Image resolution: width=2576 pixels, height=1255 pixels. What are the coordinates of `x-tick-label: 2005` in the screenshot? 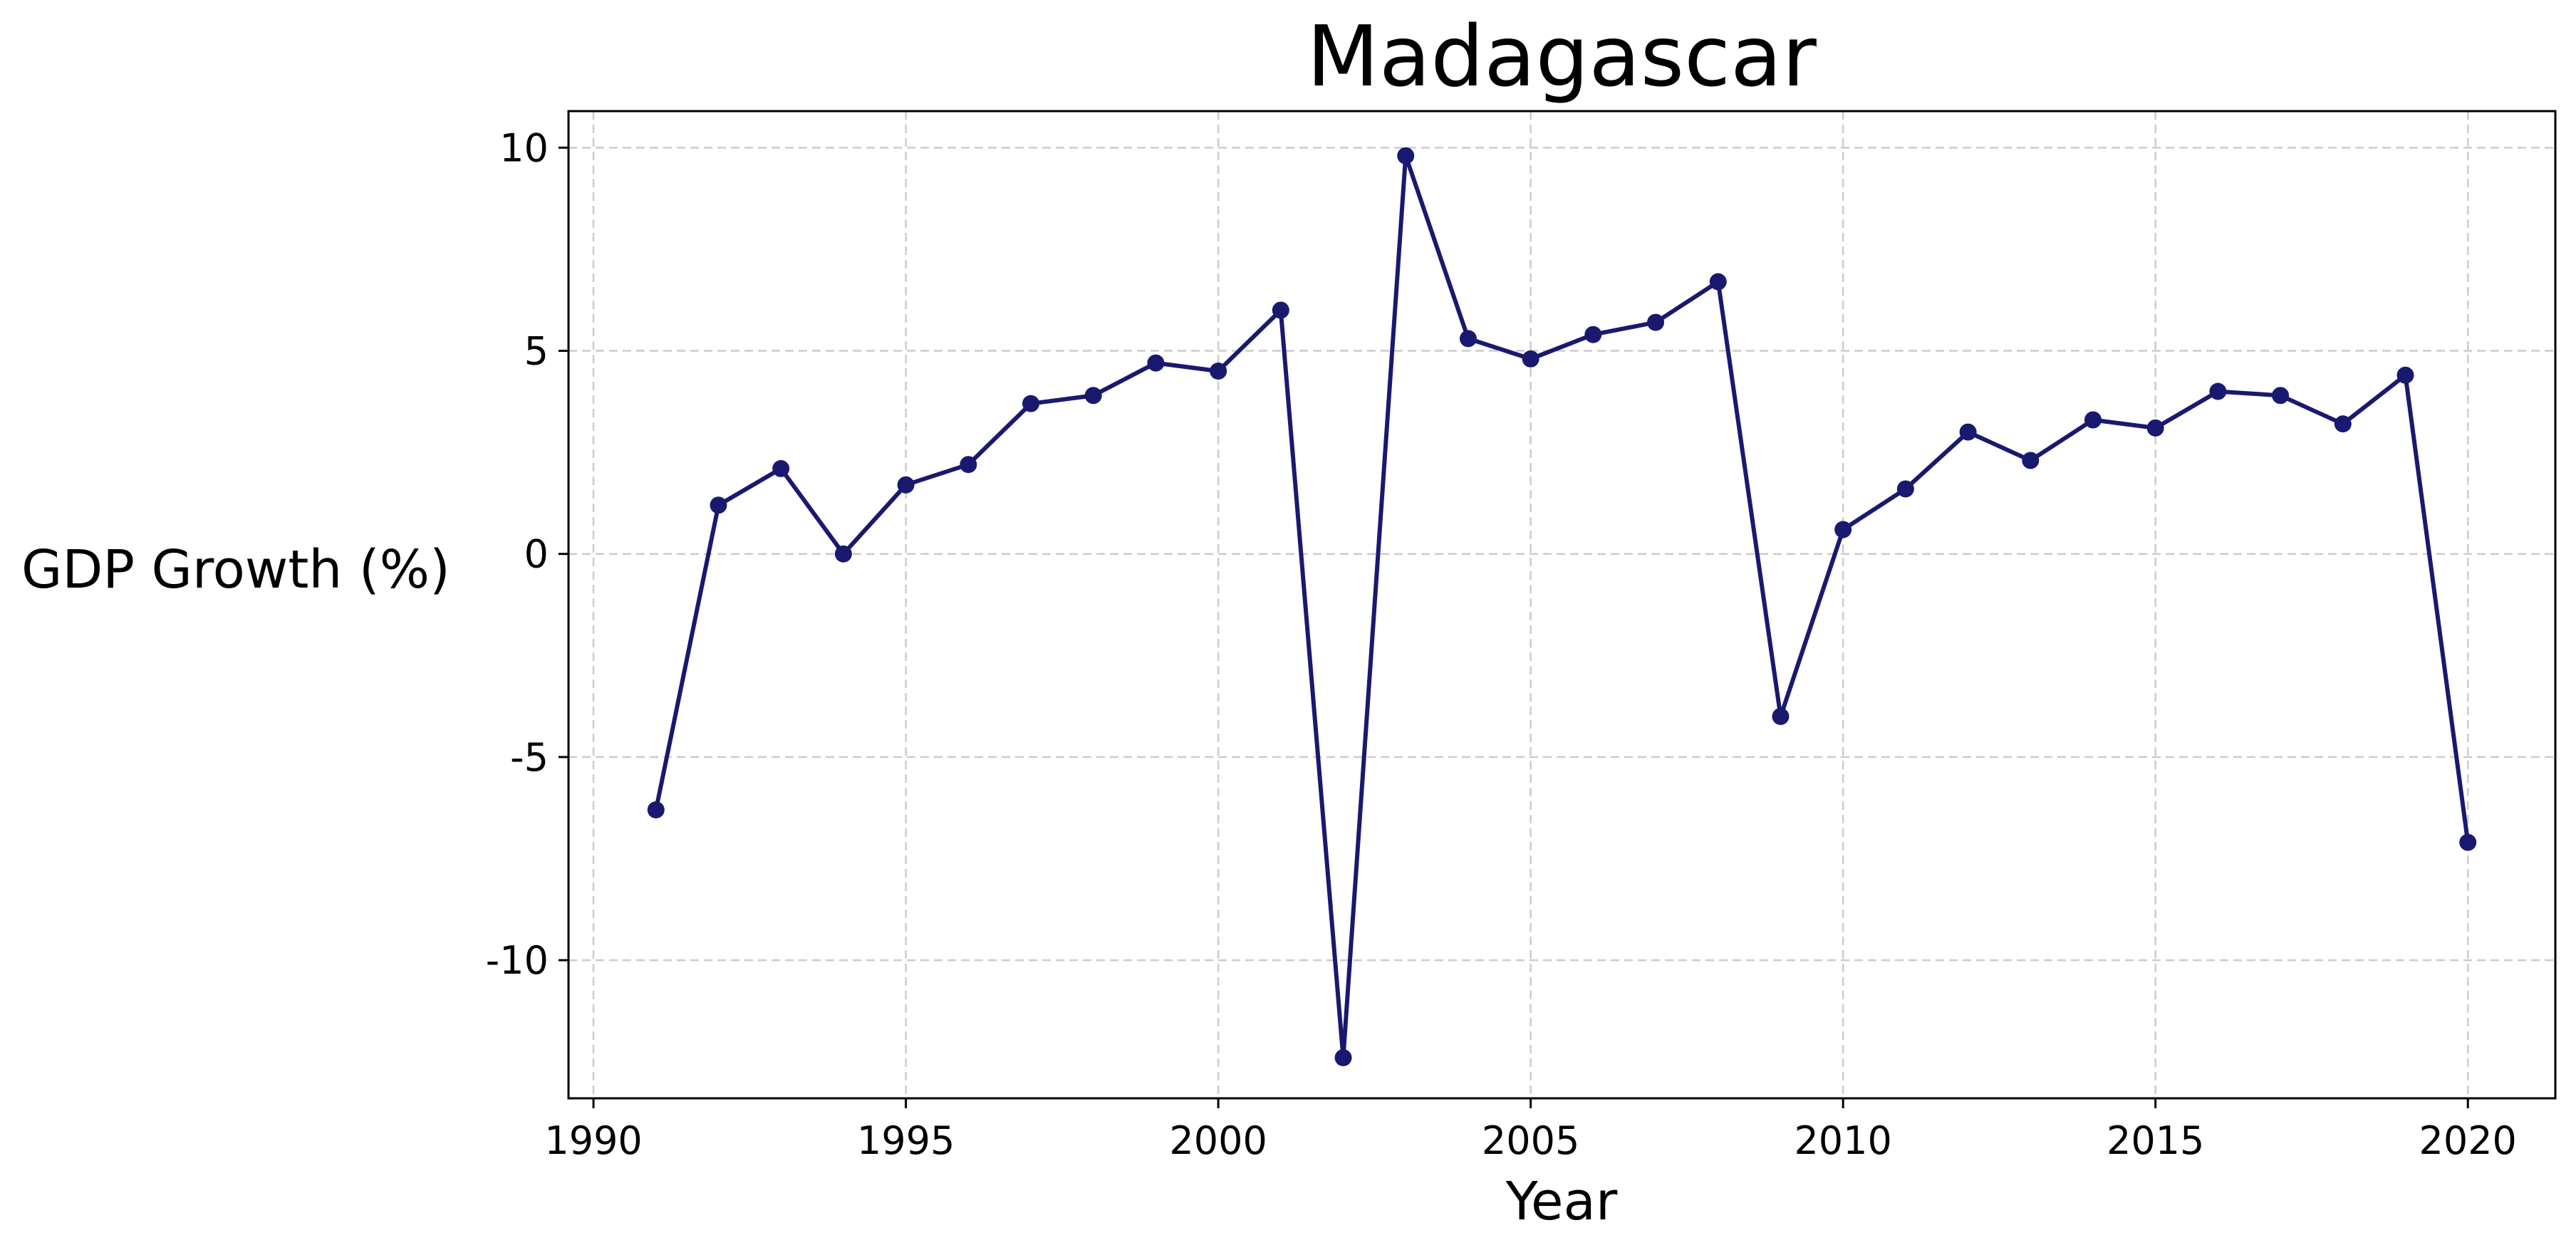 It's located at (1530, 1140).